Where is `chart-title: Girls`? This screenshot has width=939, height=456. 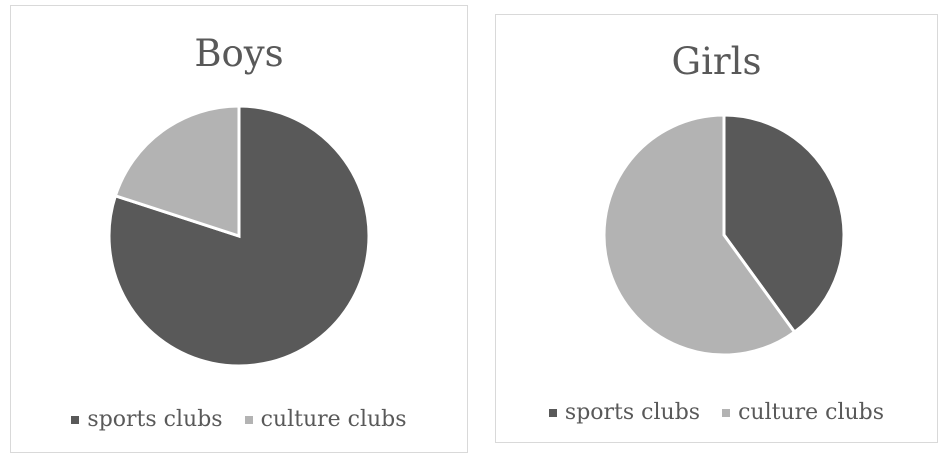
chart-title: Girls is located at coordinates (716, 61).